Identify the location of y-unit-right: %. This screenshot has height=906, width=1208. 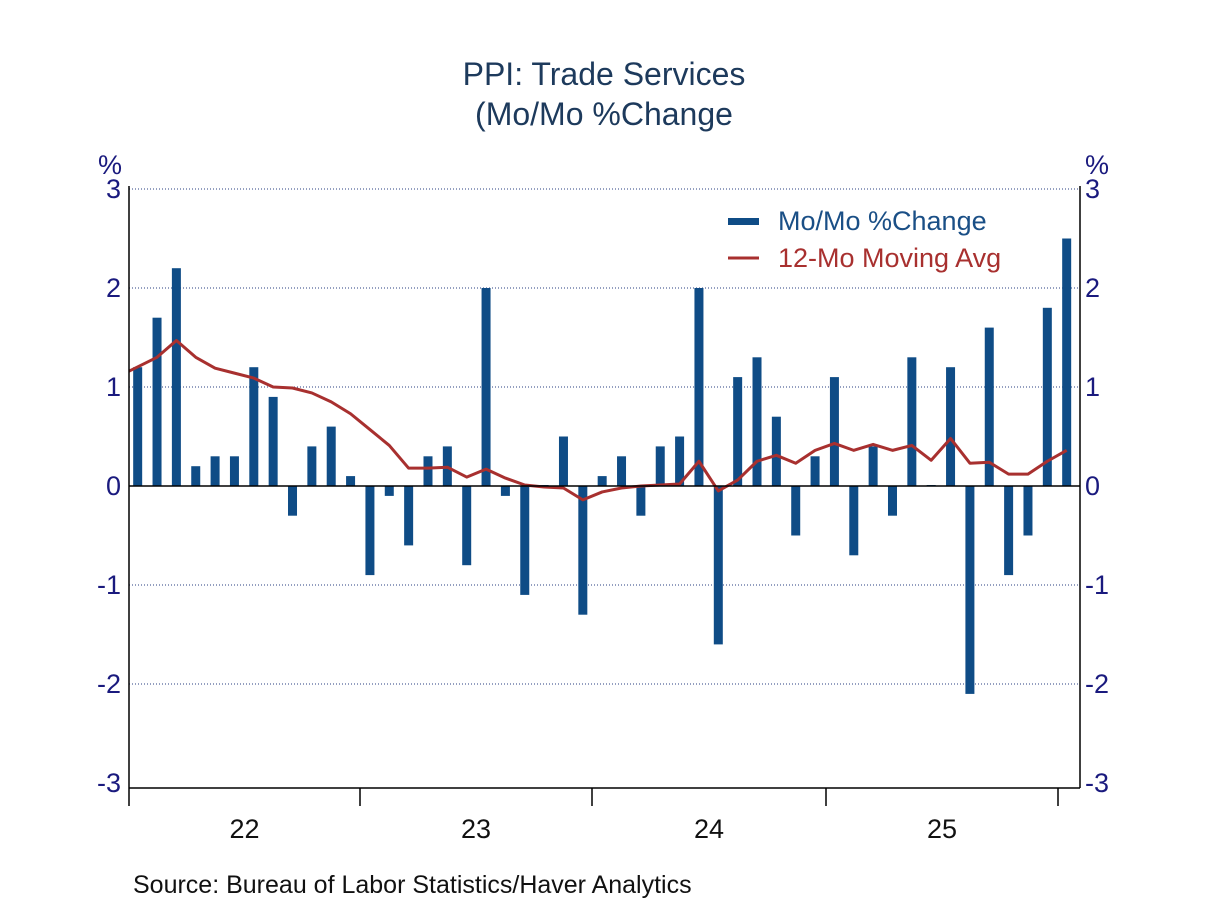
(1097, 165).